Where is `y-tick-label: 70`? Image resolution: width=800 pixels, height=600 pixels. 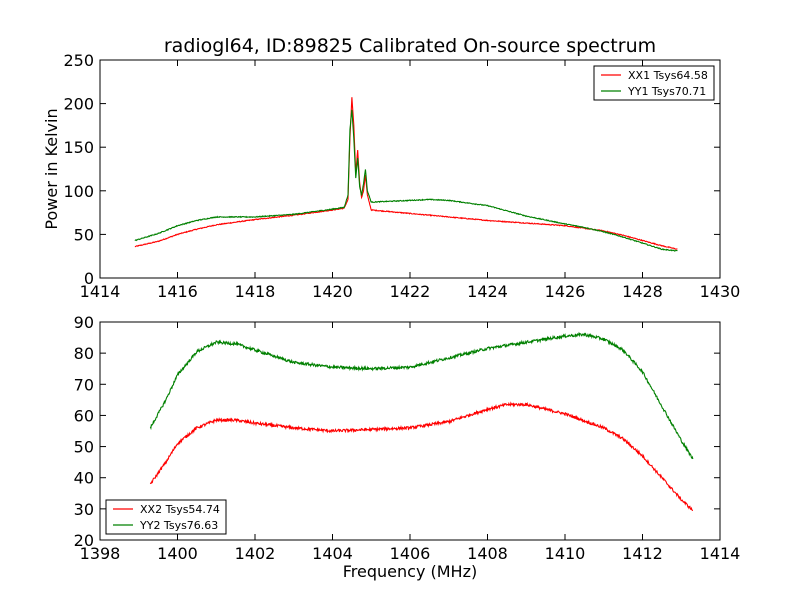
y-tick-label: 70 is located at coordinates (84, 384).